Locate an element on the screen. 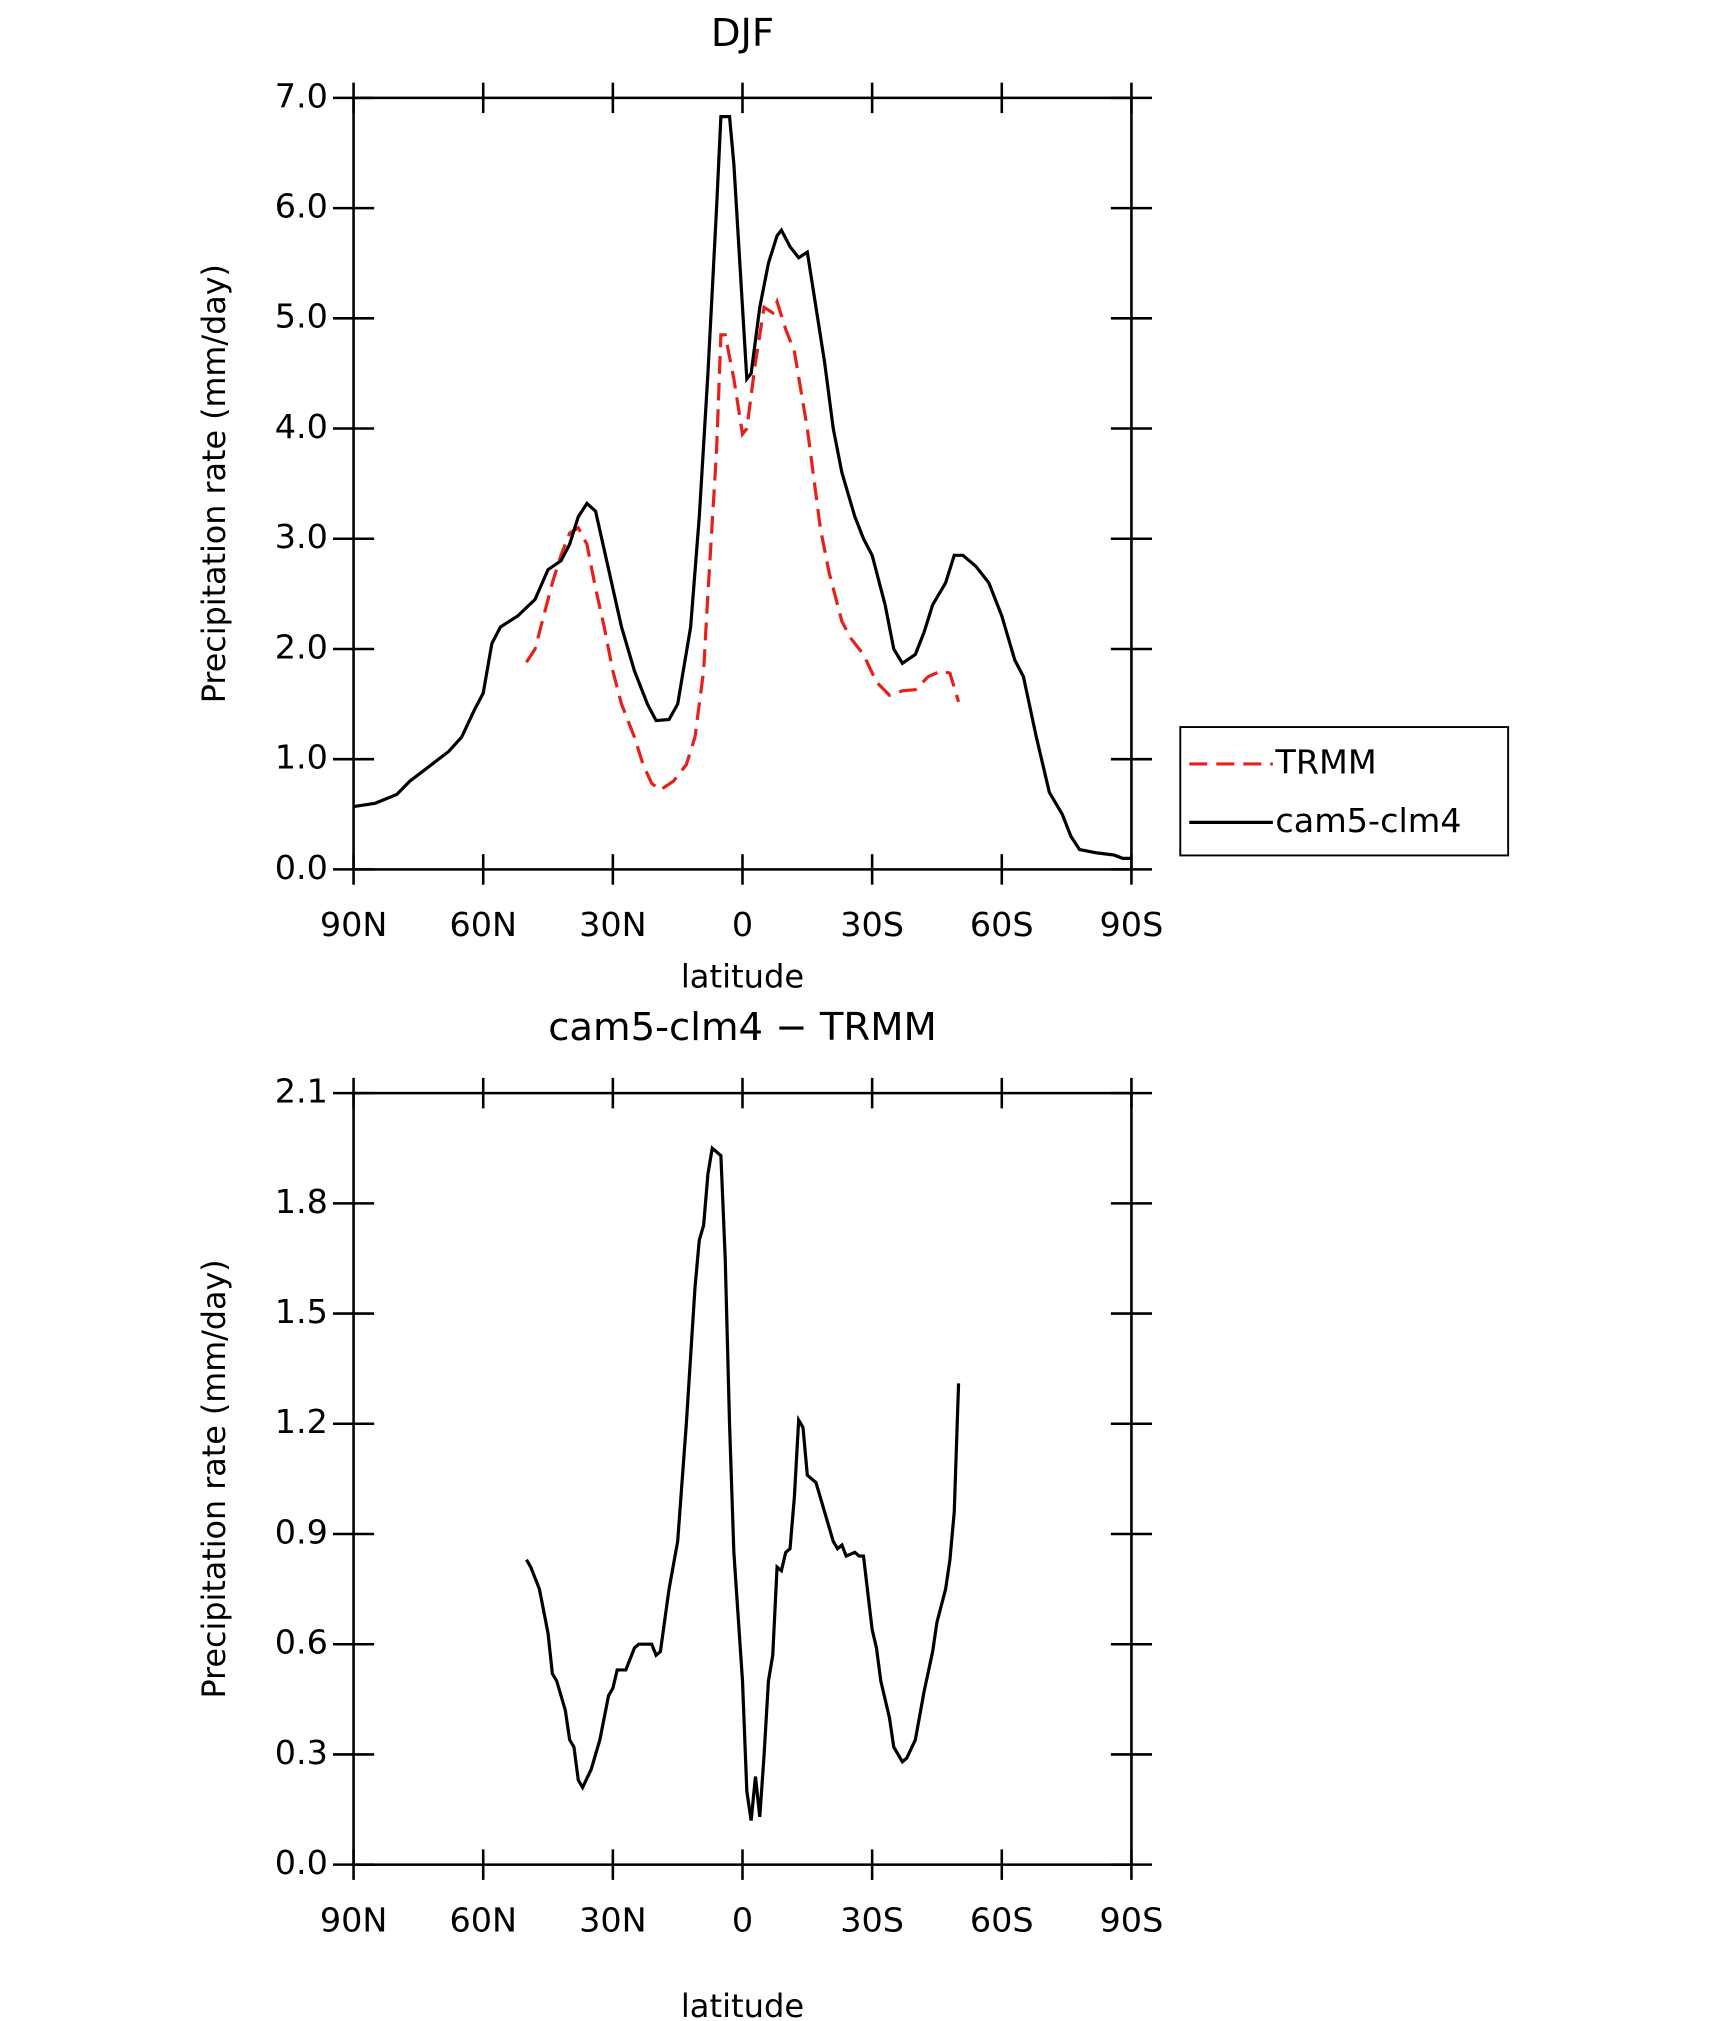 This screenshot has height=2021, width=1710. chart-title: DJF is located at coordinates (742, 33).